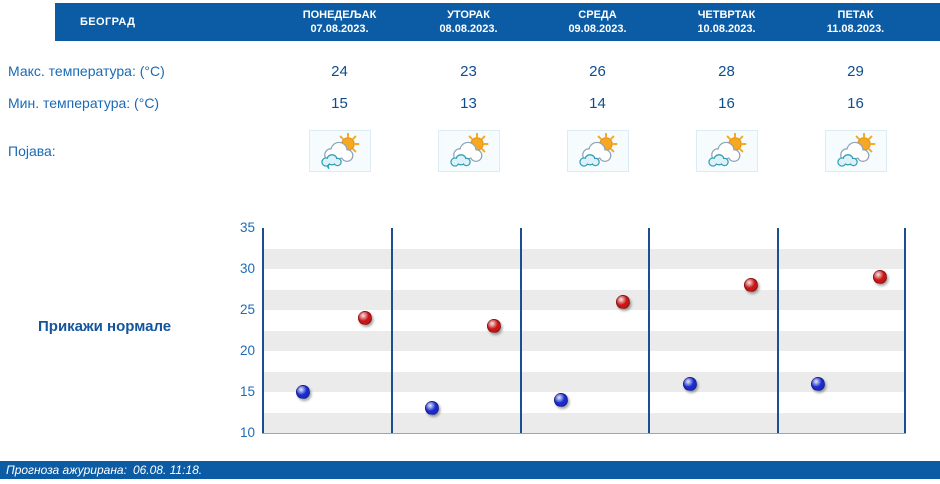  I want to click on footer-bar: Прогноза ажурирана: 06.08. 11:18., so click(470, 470).